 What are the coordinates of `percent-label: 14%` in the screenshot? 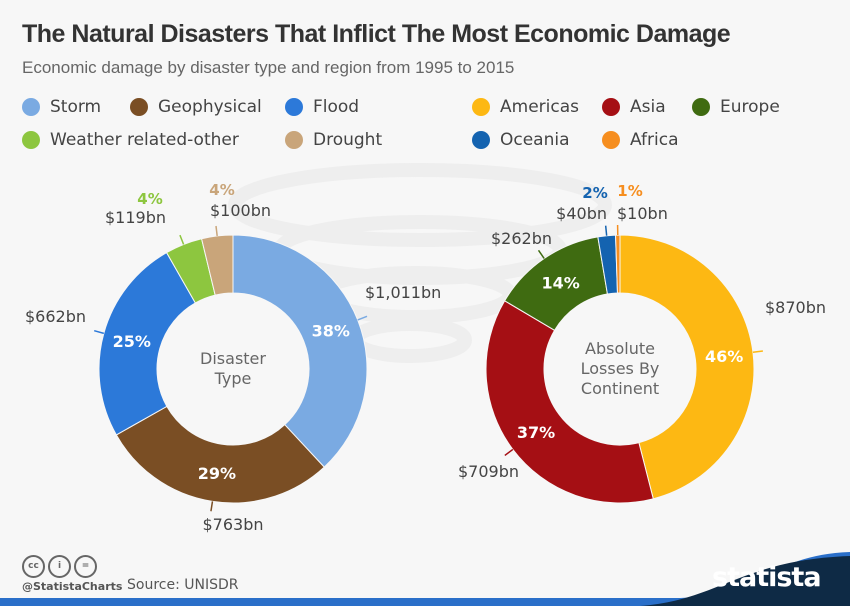 It's located at (560, 282).